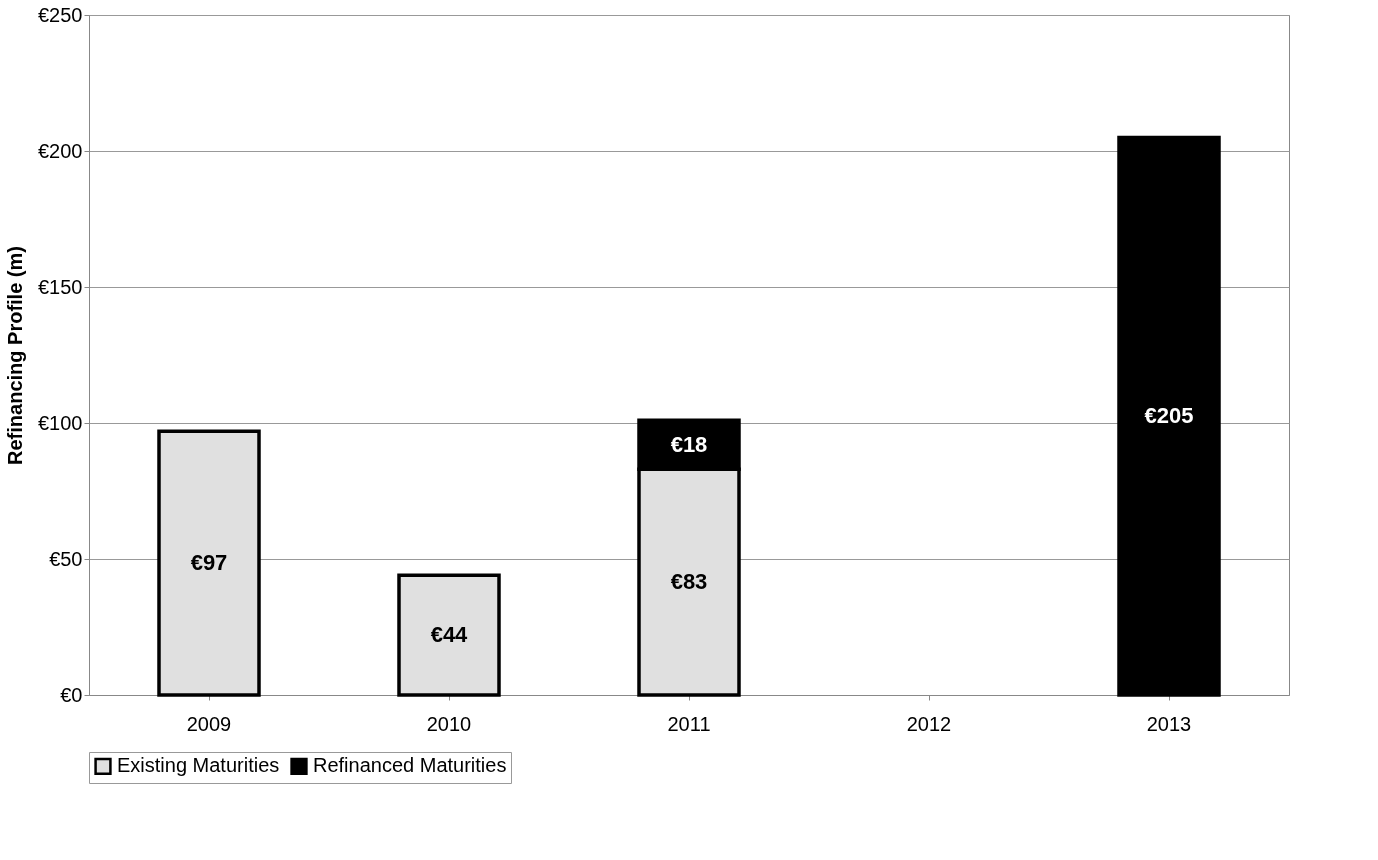 Image resolution: width=1378 pixels, height=860 pixels. What do you see at coordinates (15, 355) in the screenshot?
I see `y-axis-title: Refinancing Profile (m)` at bounding box center [15, 355].